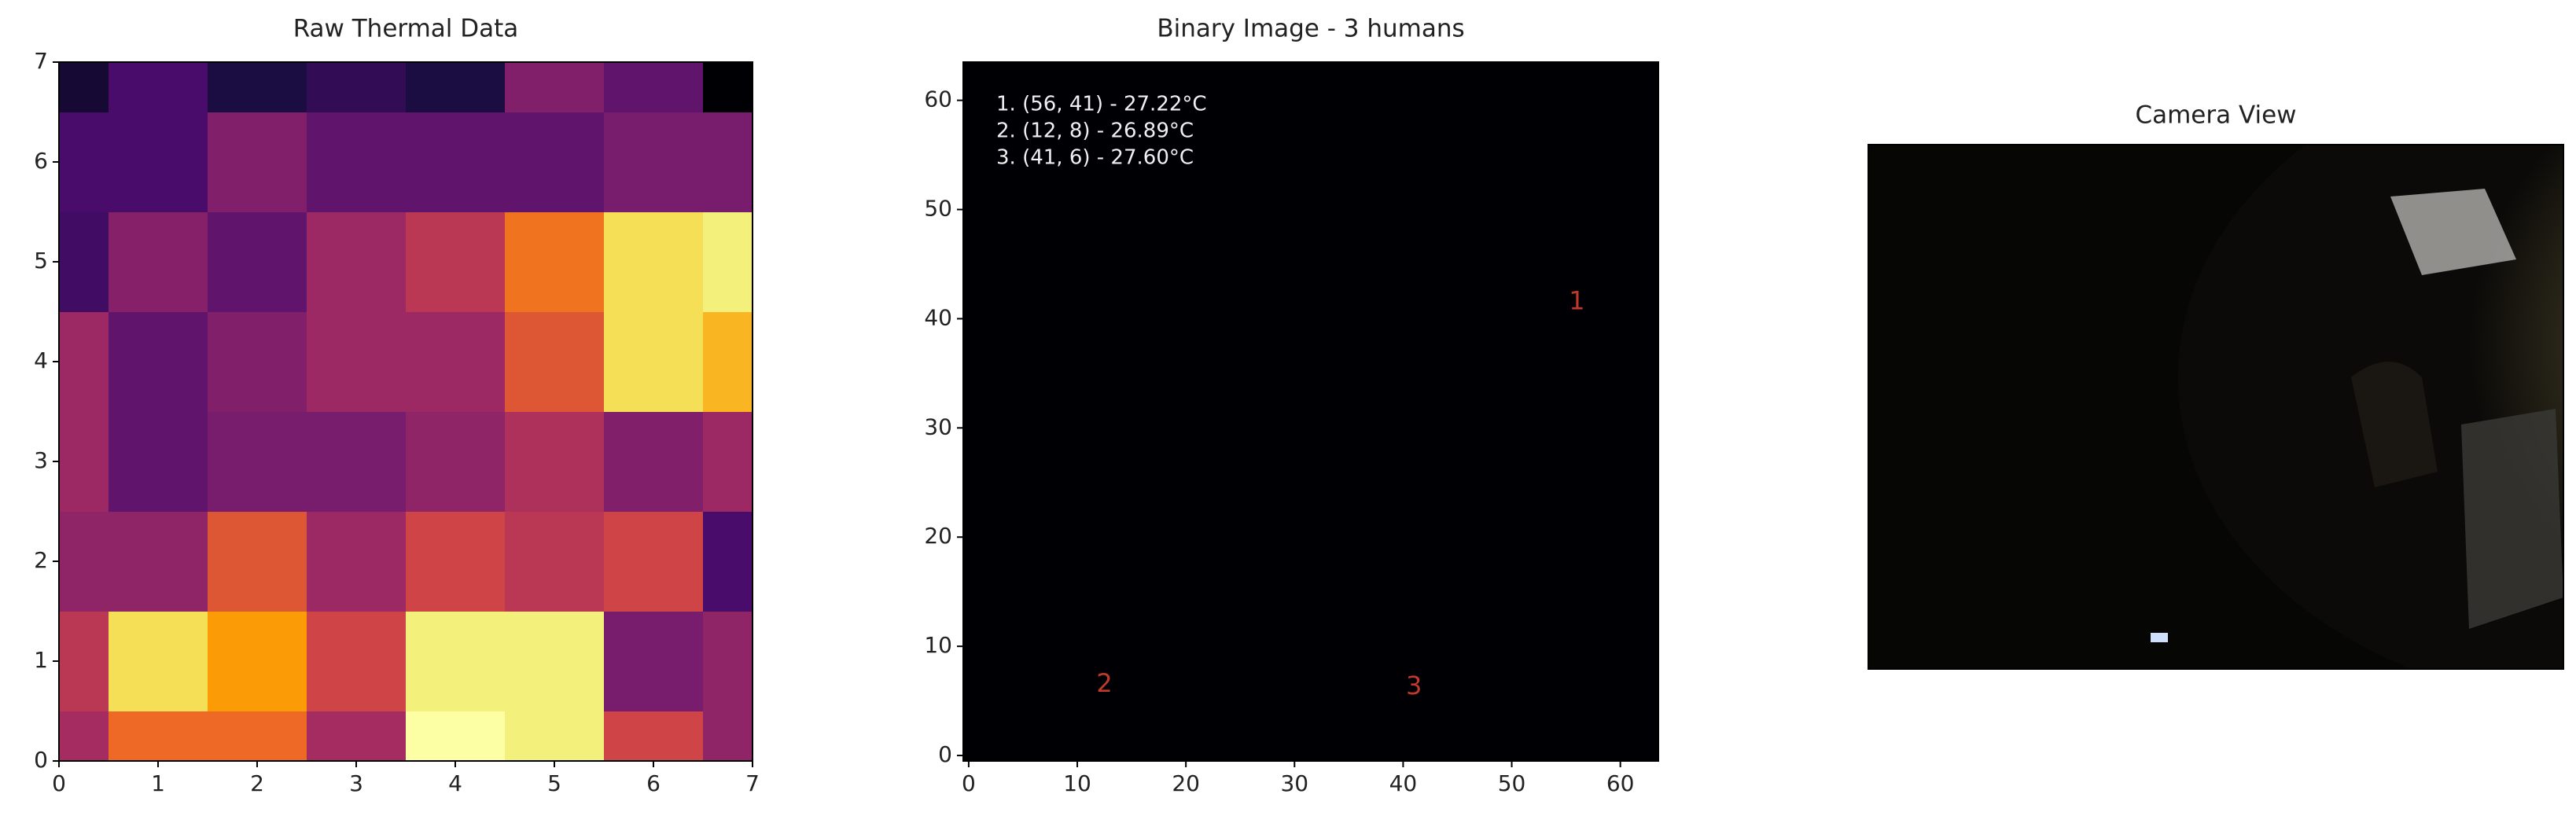 The image size is (2576, 827). I want to click on x-tick-label: 30, so click(1294, 783).